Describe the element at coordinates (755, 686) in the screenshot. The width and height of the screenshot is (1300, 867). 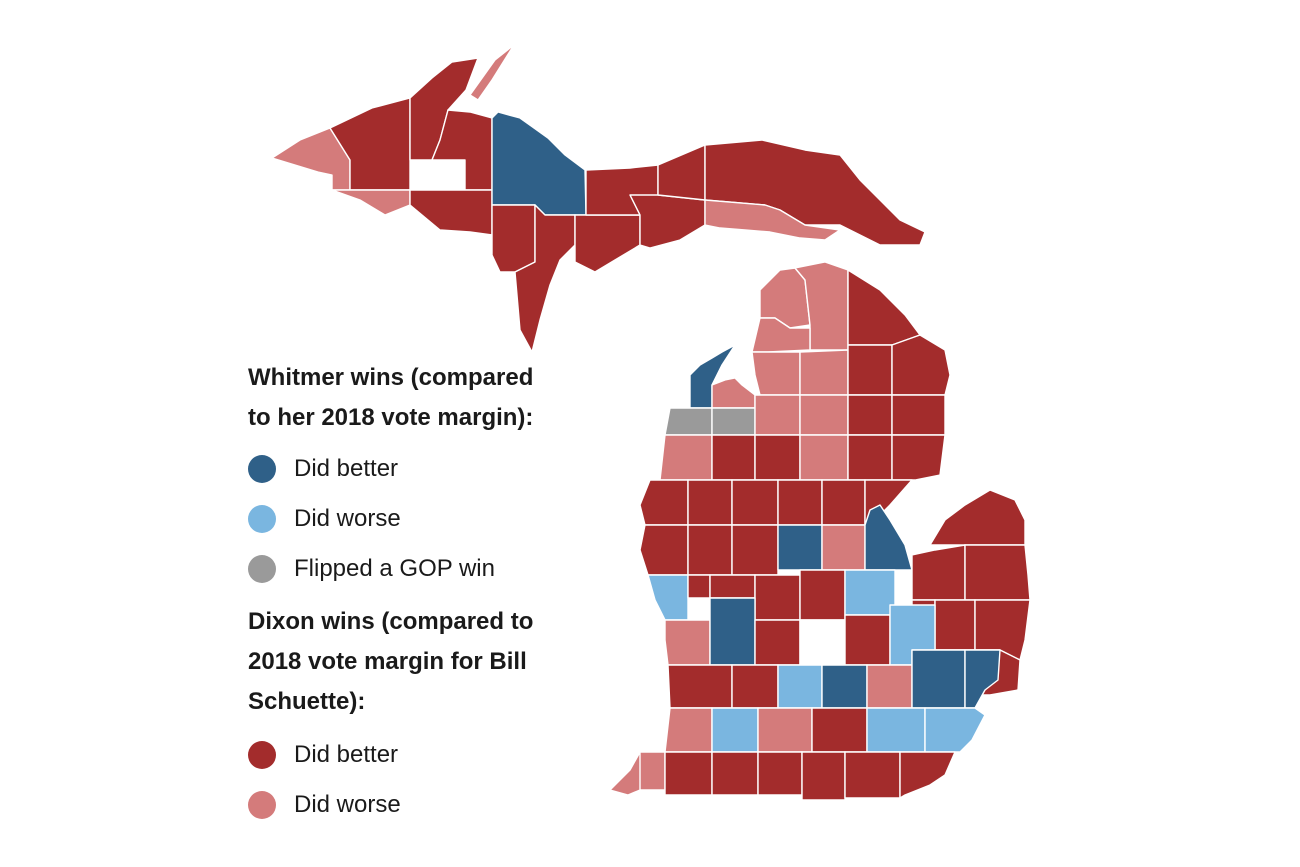
I see `county-barry` at that location.